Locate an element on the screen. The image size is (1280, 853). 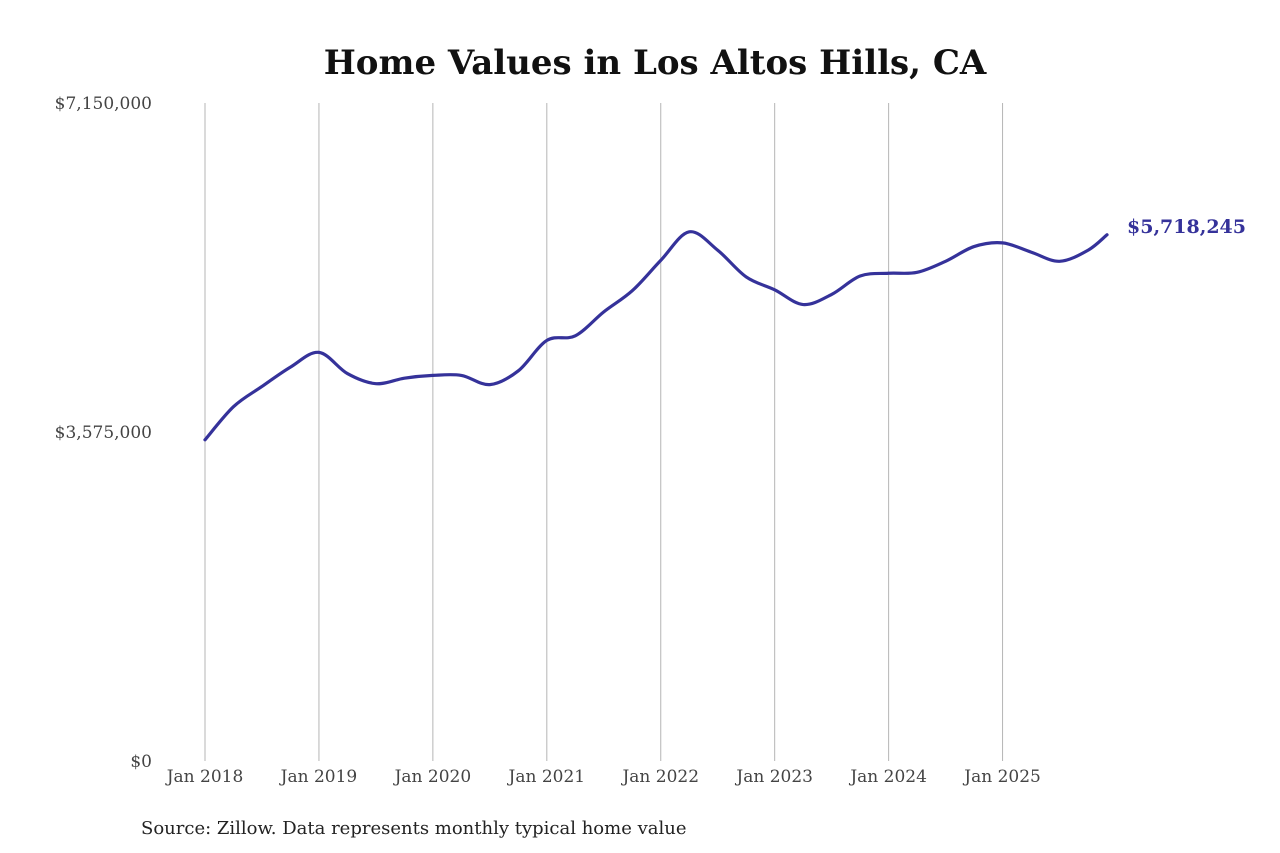
end-value-label: $5,718,245 is located at coordinates (1186, 227).